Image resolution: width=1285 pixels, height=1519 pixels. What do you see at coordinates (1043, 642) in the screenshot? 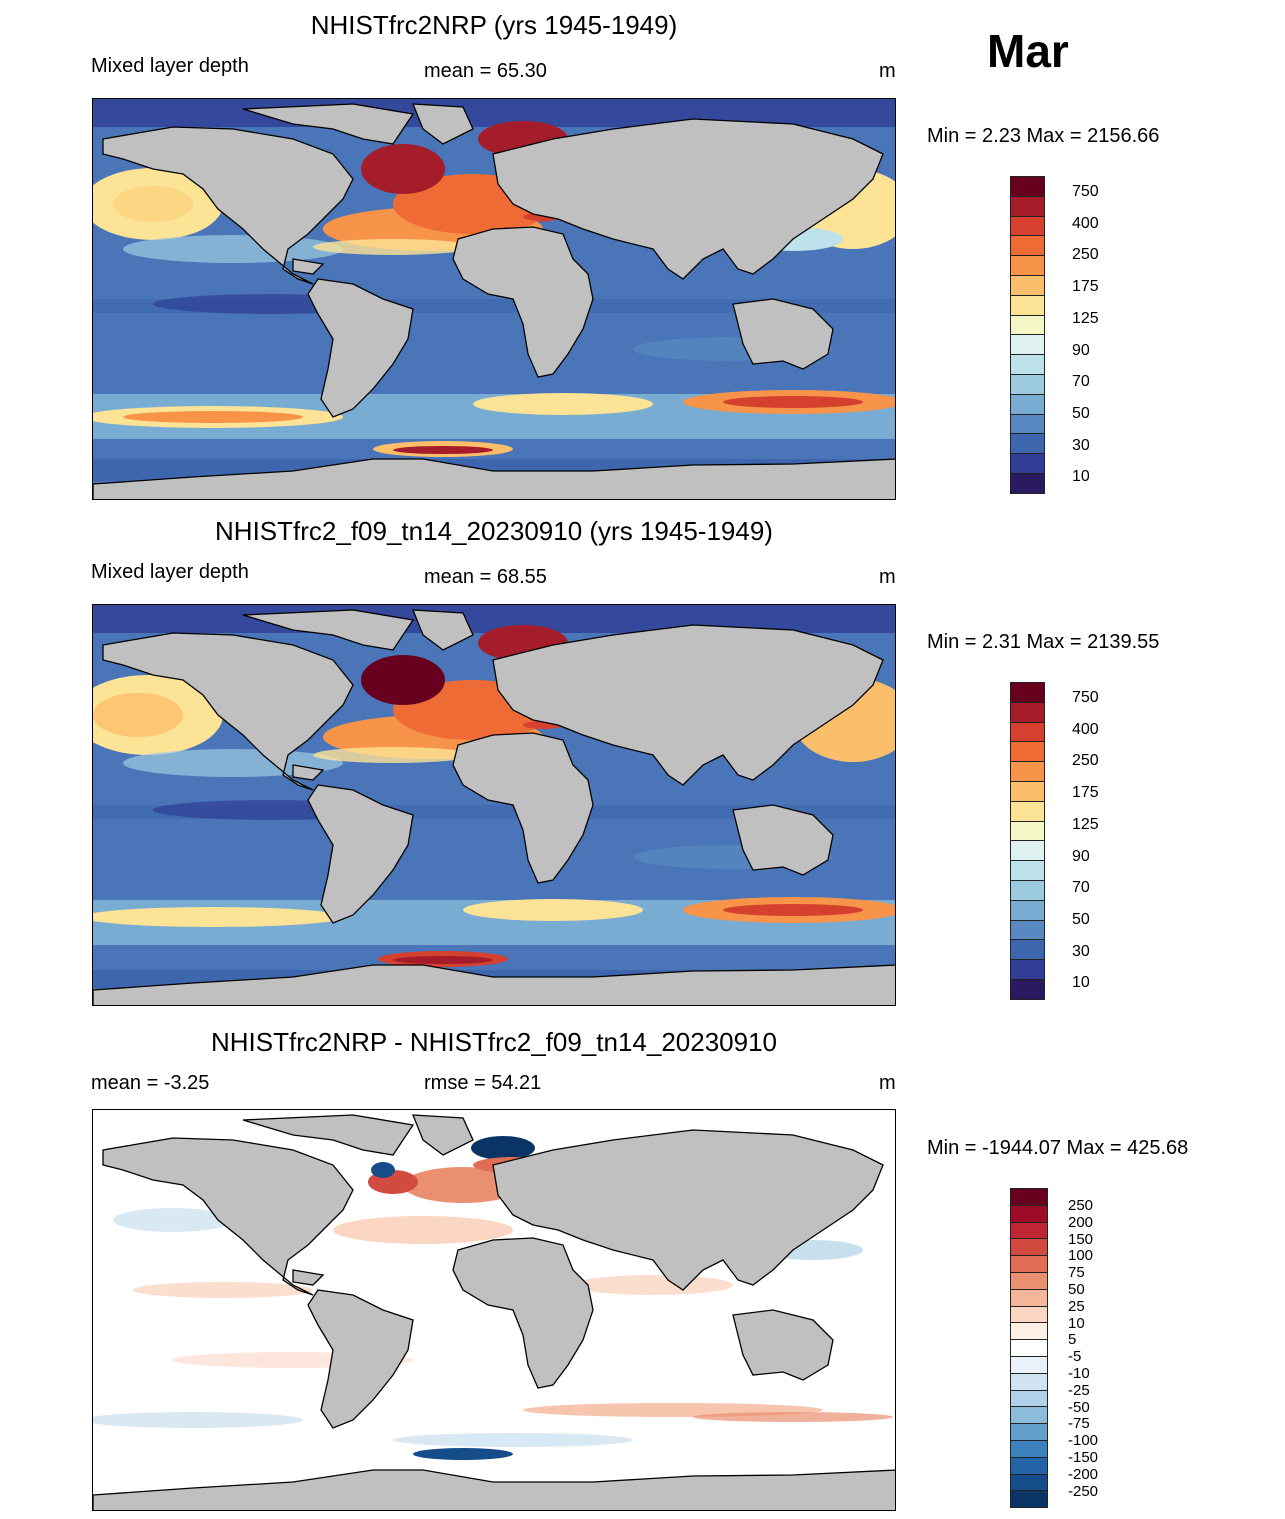
I see `panel-2-minmax: Min = 2.31 Max = 2139.55` at bounding box center [1043, 642].